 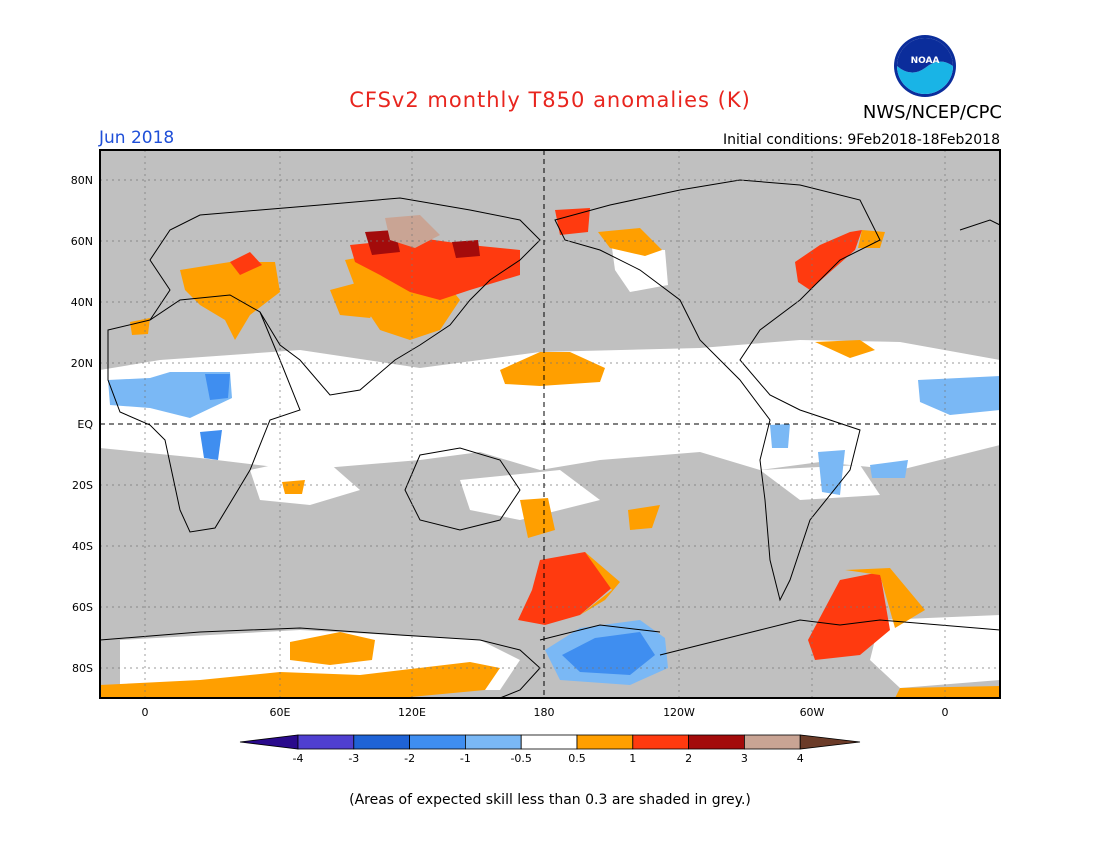 I want to click on warm-anomaly-s-pacific-fringe, so click(x=600, y=583).